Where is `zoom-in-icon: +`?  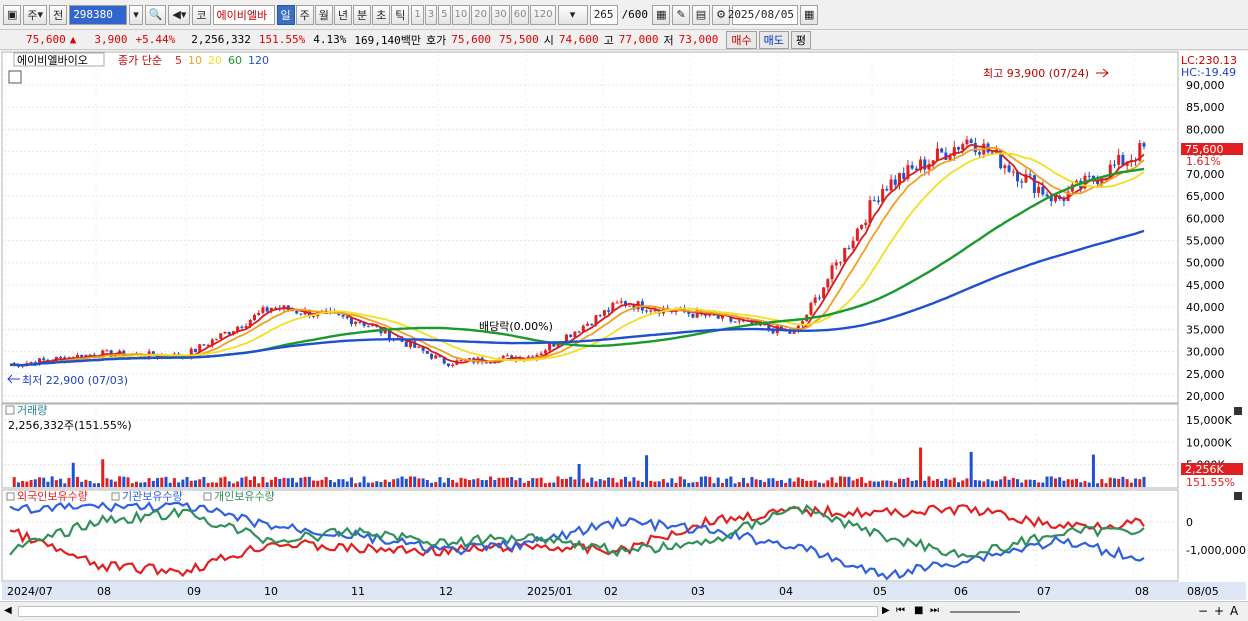
zoom-in-icon: + is located at coordinates (1219, 611).